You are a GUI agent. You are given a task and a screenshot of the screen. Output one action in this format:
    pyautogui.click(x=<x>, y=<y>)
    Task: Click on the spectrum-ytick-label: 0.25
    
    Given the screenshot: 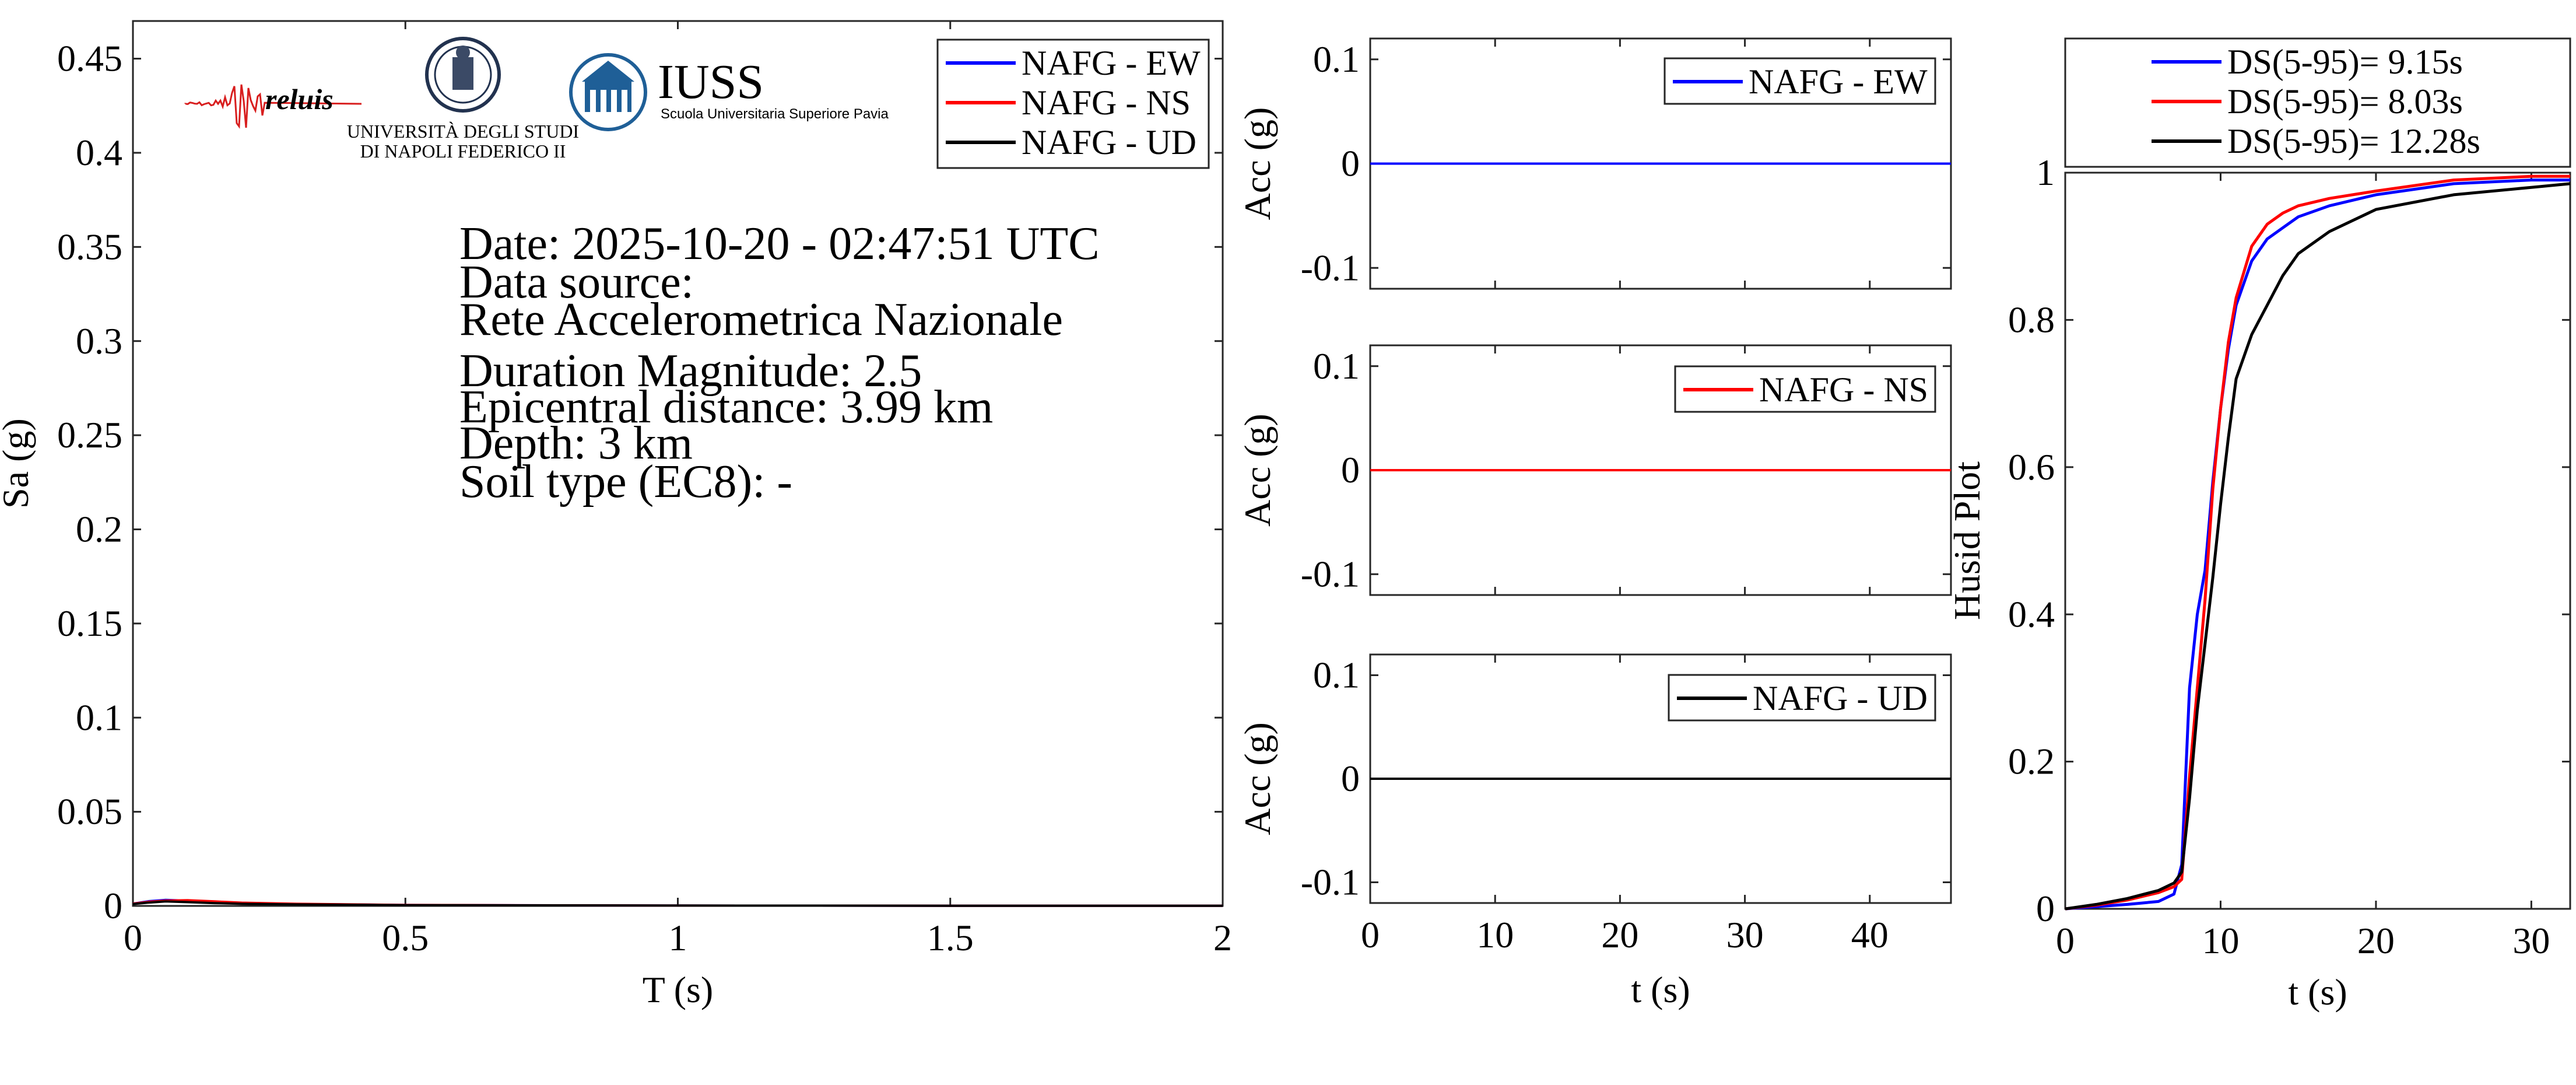 What is the action you would take?
    pyautogui.click(x=89, y=435)
    